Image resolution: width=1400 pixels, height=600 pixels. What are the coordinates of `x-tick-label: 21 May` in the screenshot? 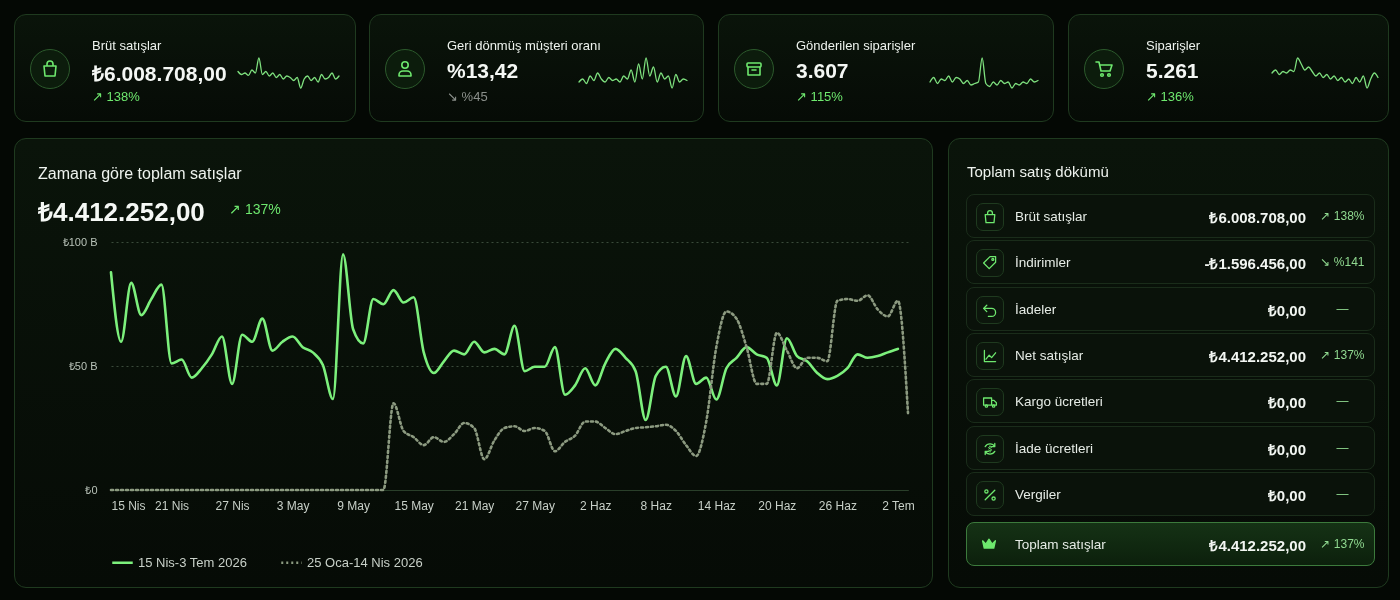 It's located at (475, 505).